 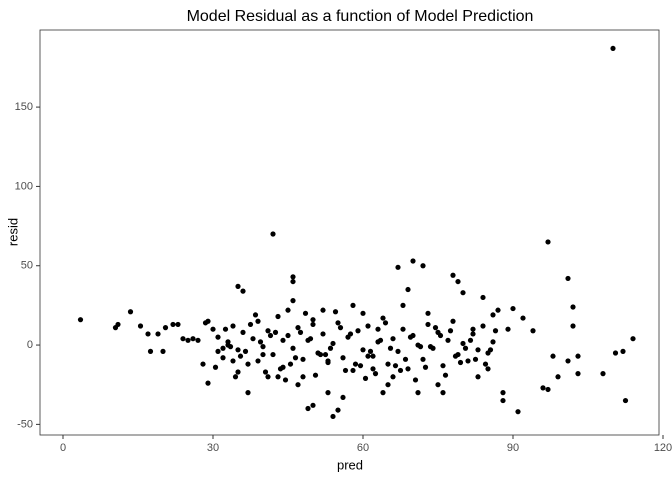 I want to click on x-tick-label: 90, so click(x=513, y=448).